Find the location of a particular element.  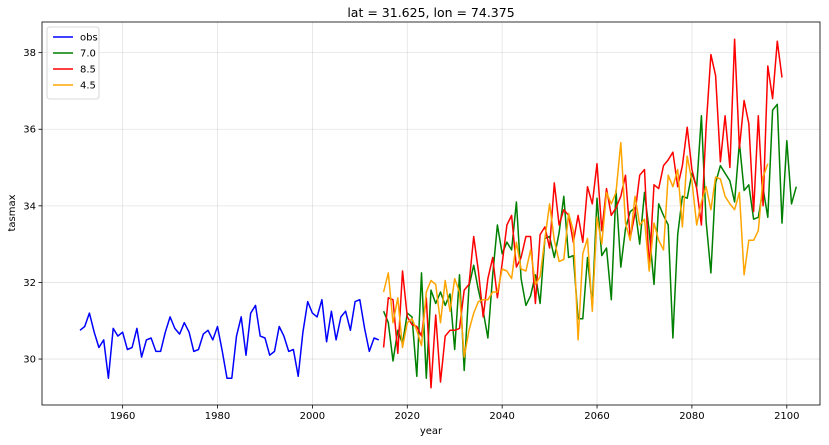

legend-label: obs is located at coordinates (89, 38).